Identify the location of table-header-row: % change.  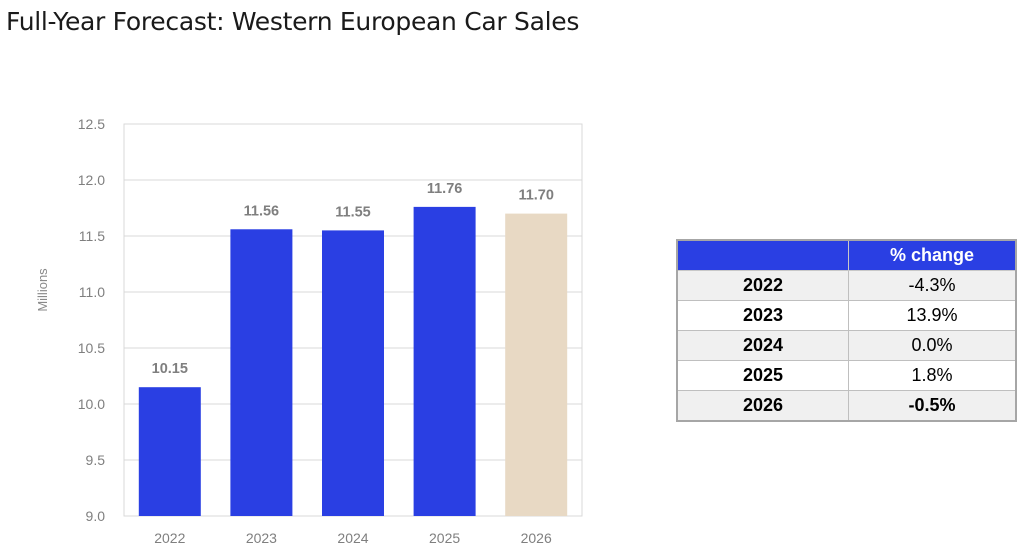
(846, 255).